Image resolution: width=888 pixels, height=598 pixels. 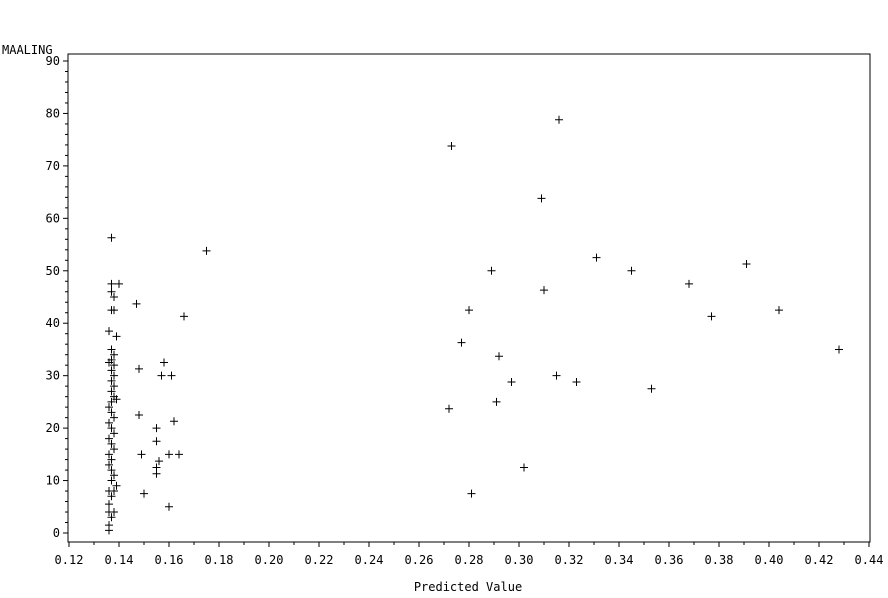 I want to click on y-tick-label: 80, so click(x=53, y=113).